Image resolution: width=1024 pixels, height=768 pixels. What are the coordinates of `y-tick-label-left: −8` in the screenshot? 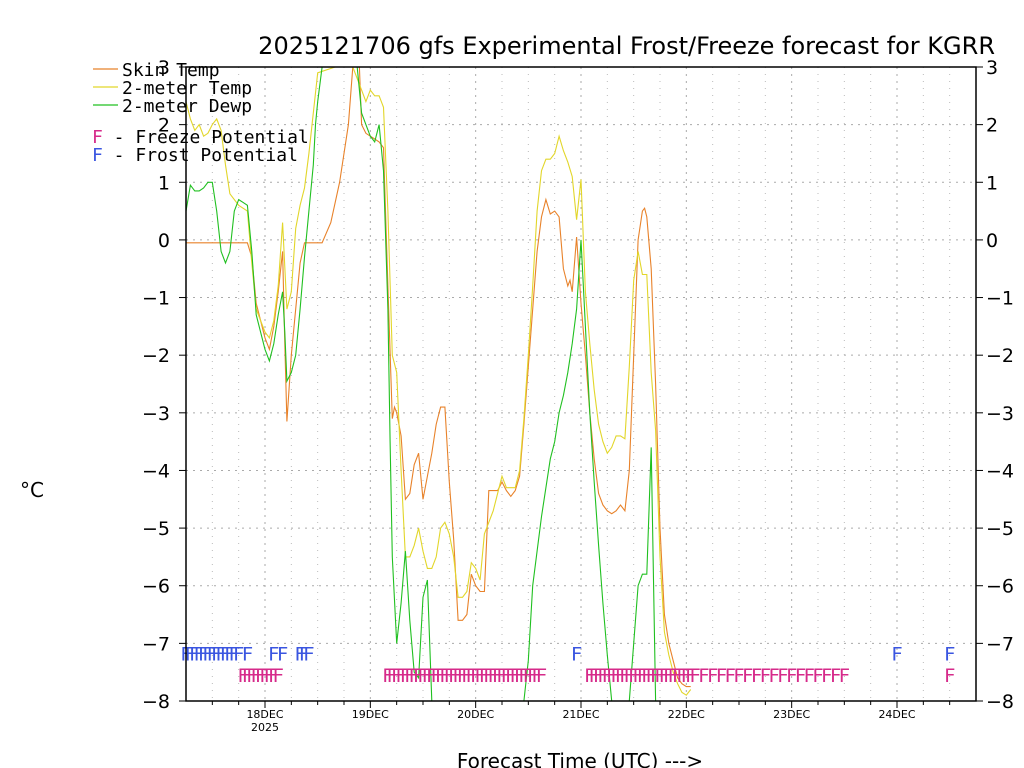 It's located at (156, 702).